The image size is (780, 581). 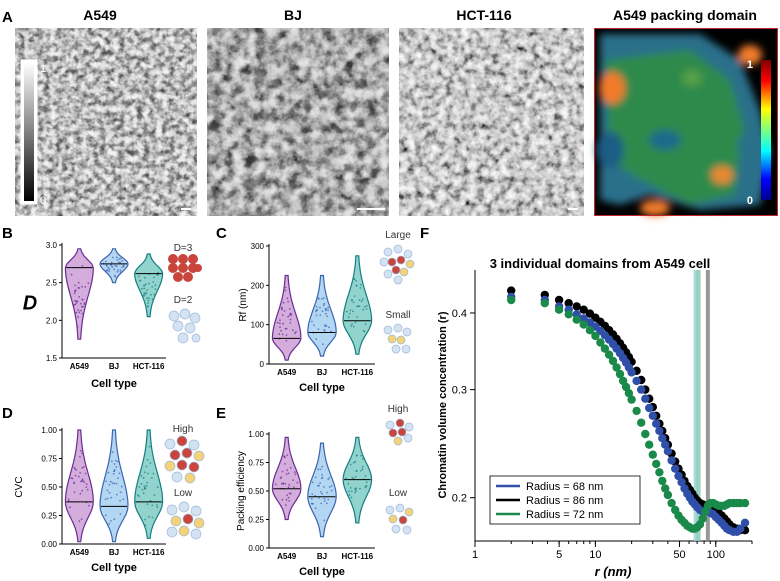 I want to click on jet-colorbar, so click(x=766, y=130).